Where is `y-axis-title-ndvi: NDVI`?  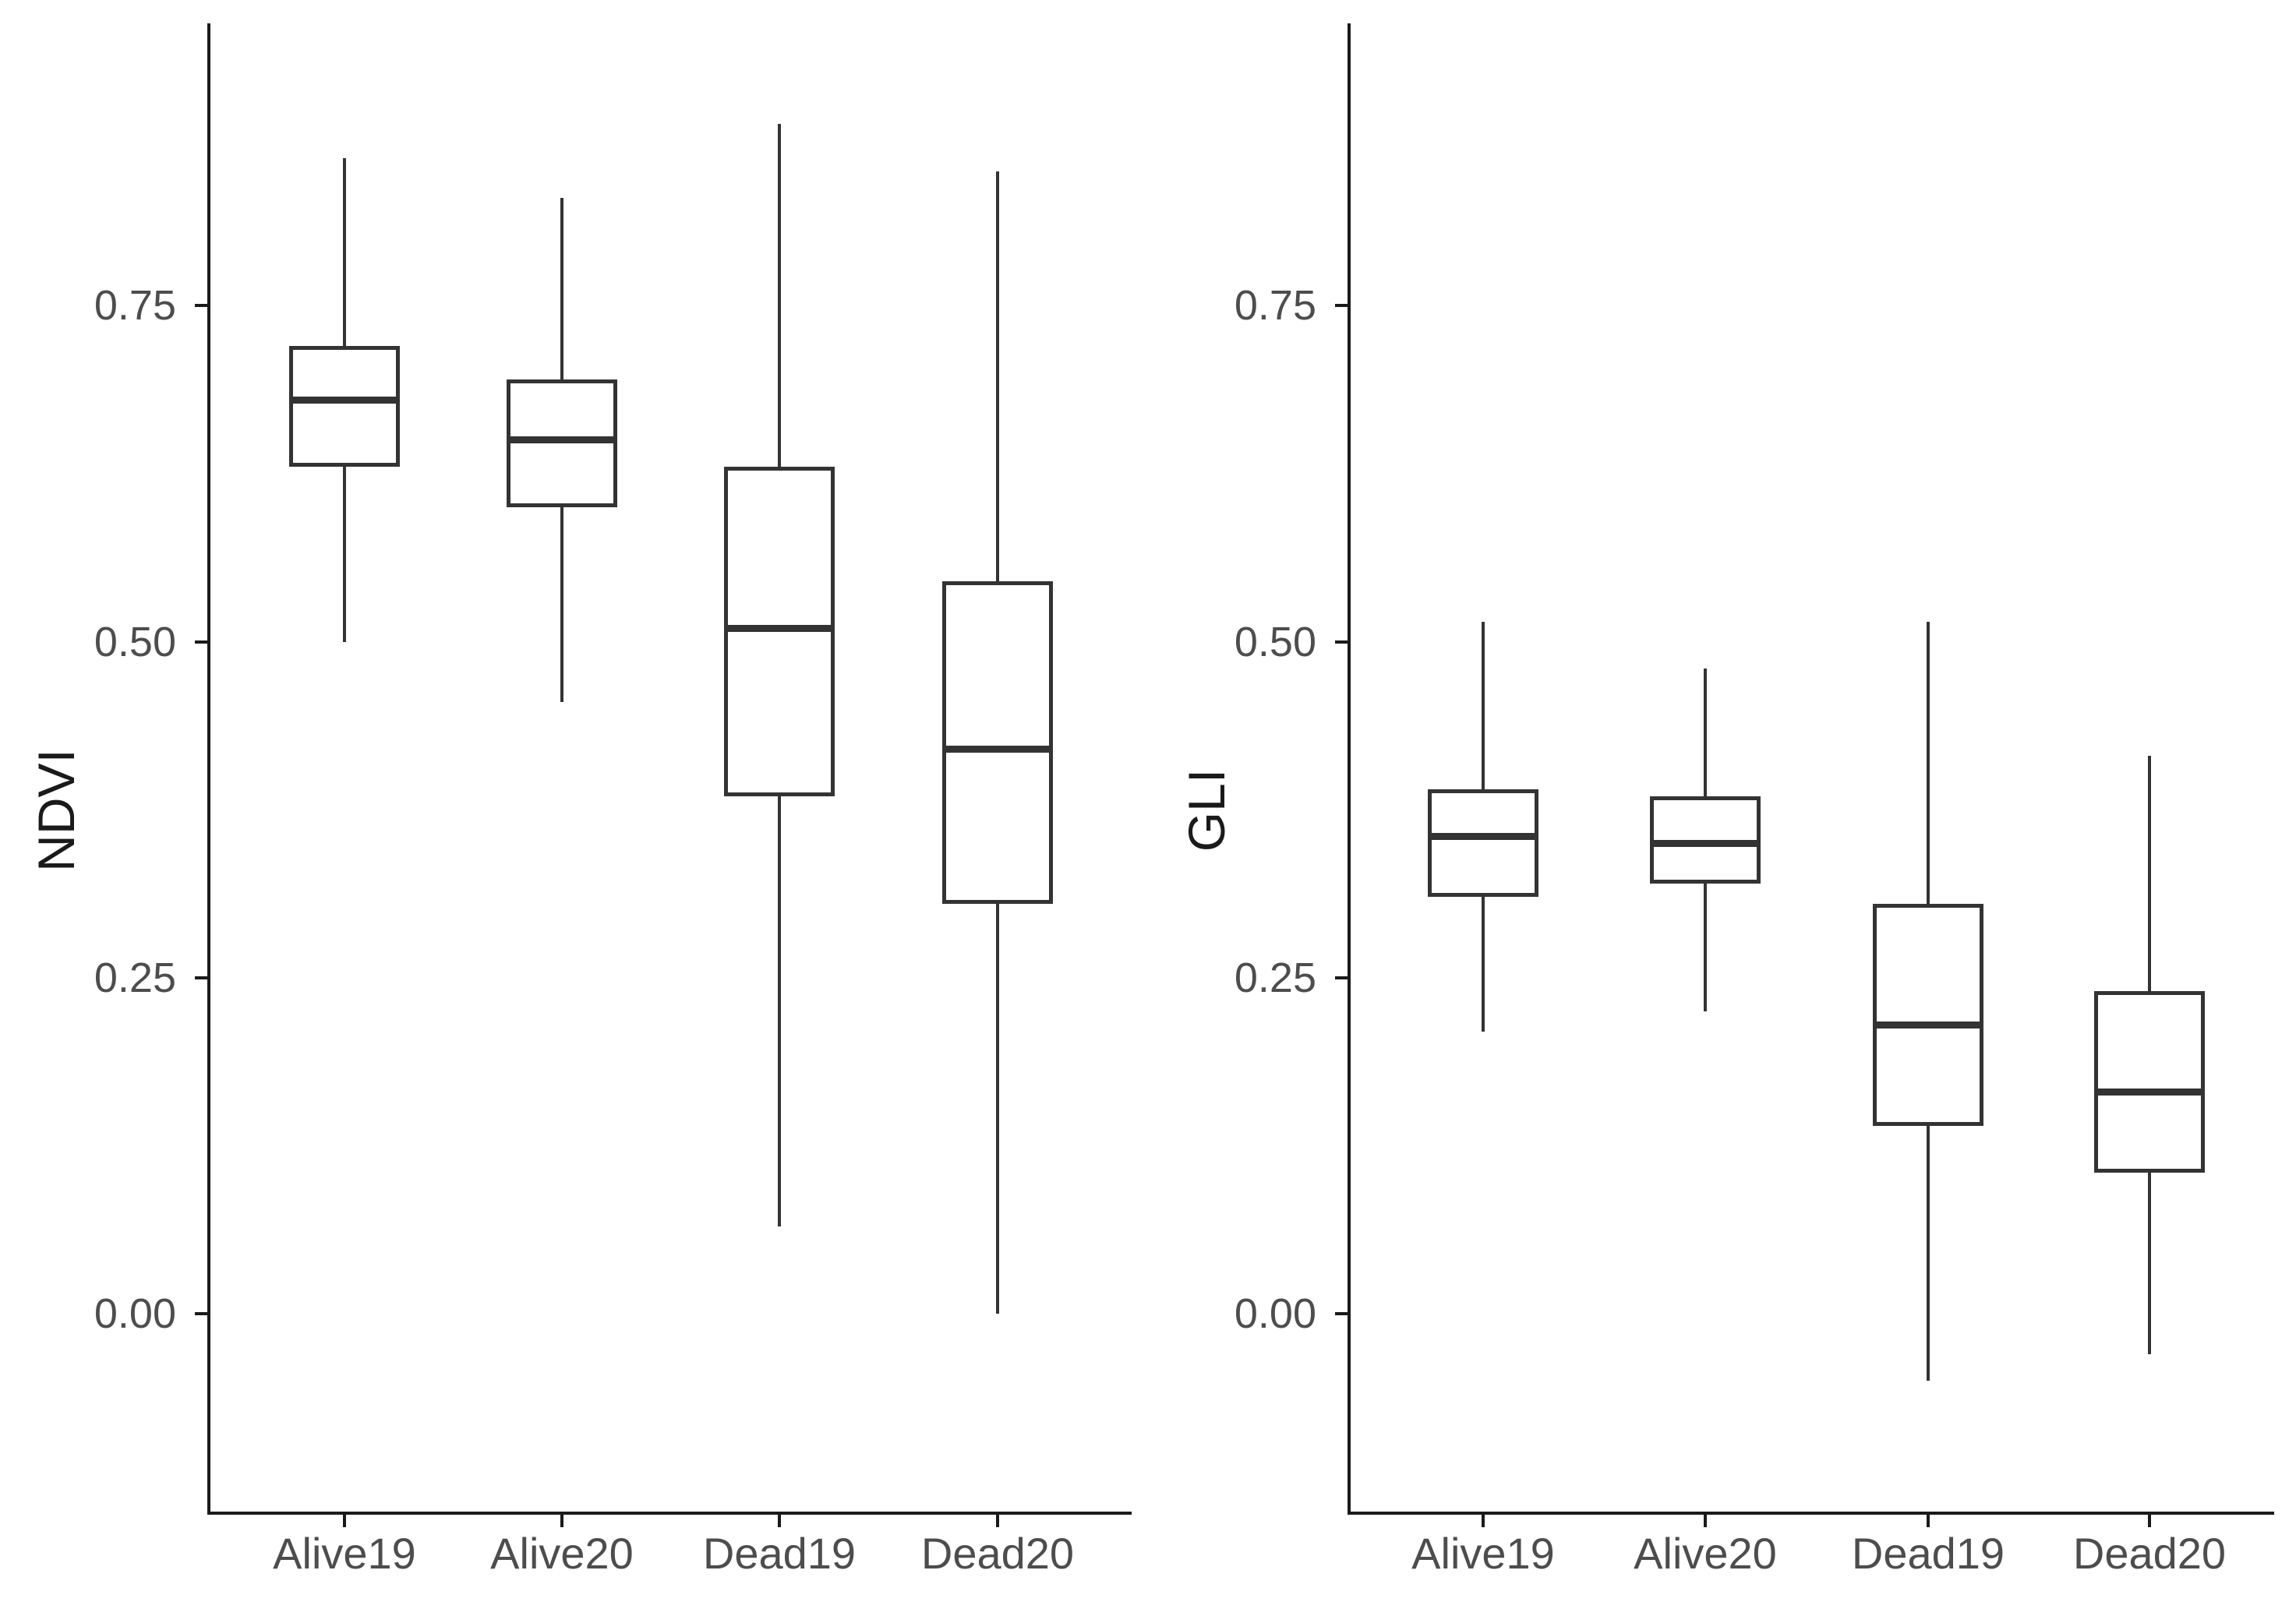 y-axis-title-ndvi: NDVI is located at coordinates (56, 811).